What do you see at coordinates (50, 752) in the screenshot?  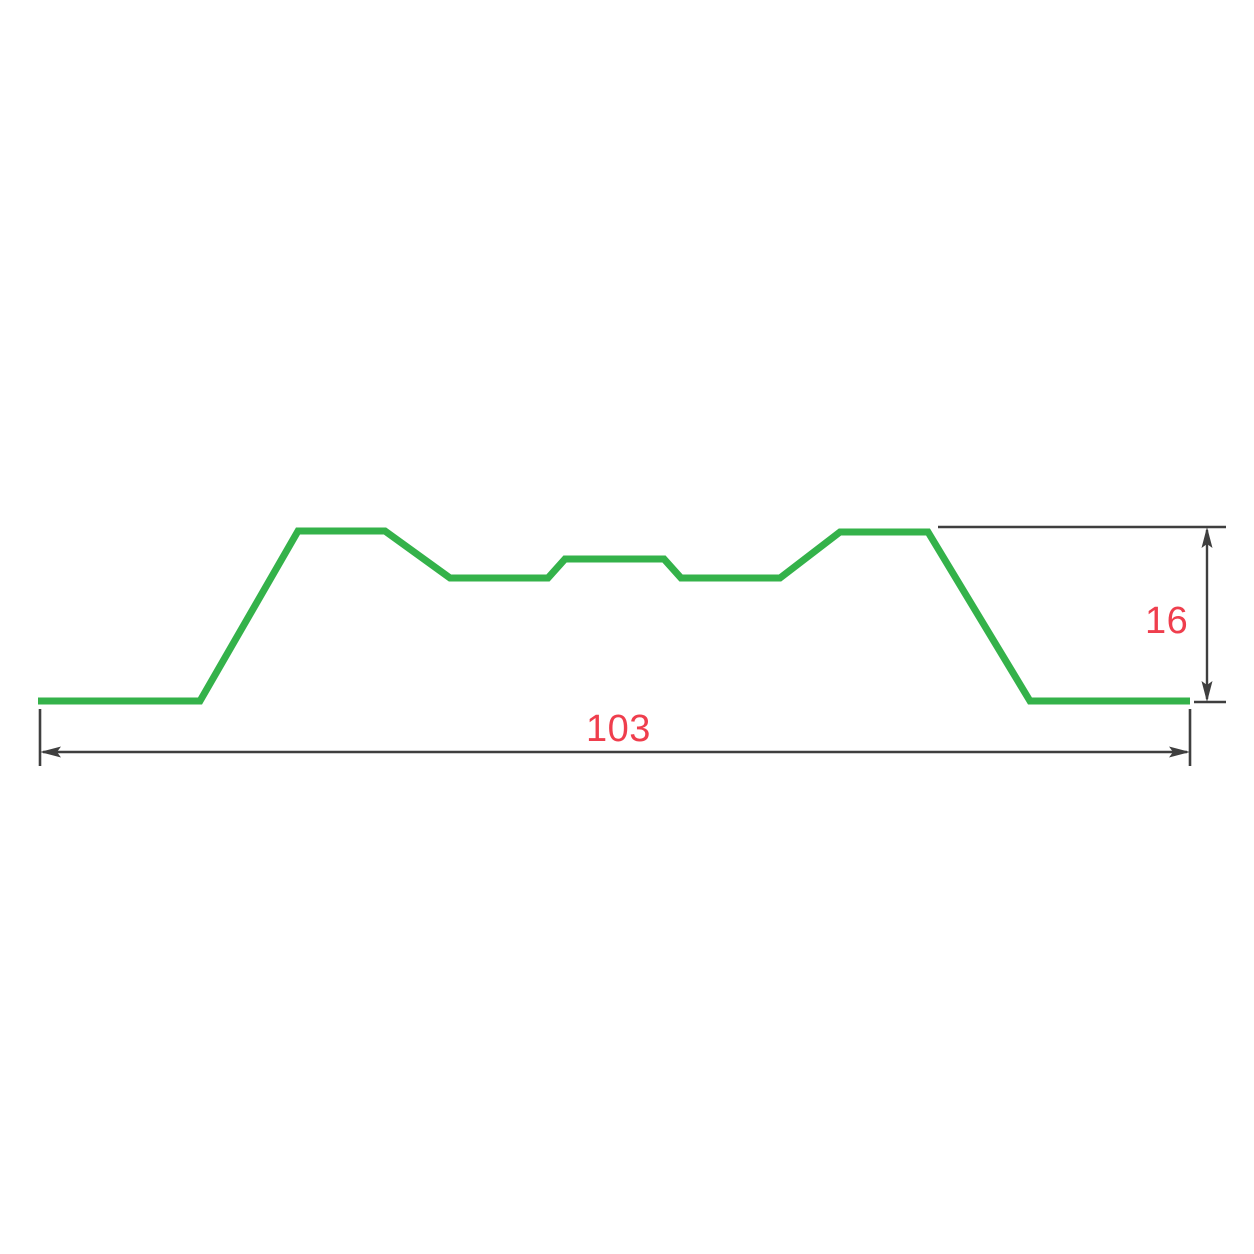 I see `width-dimension-arrow-left-icon` at bounding box center [50, 752].